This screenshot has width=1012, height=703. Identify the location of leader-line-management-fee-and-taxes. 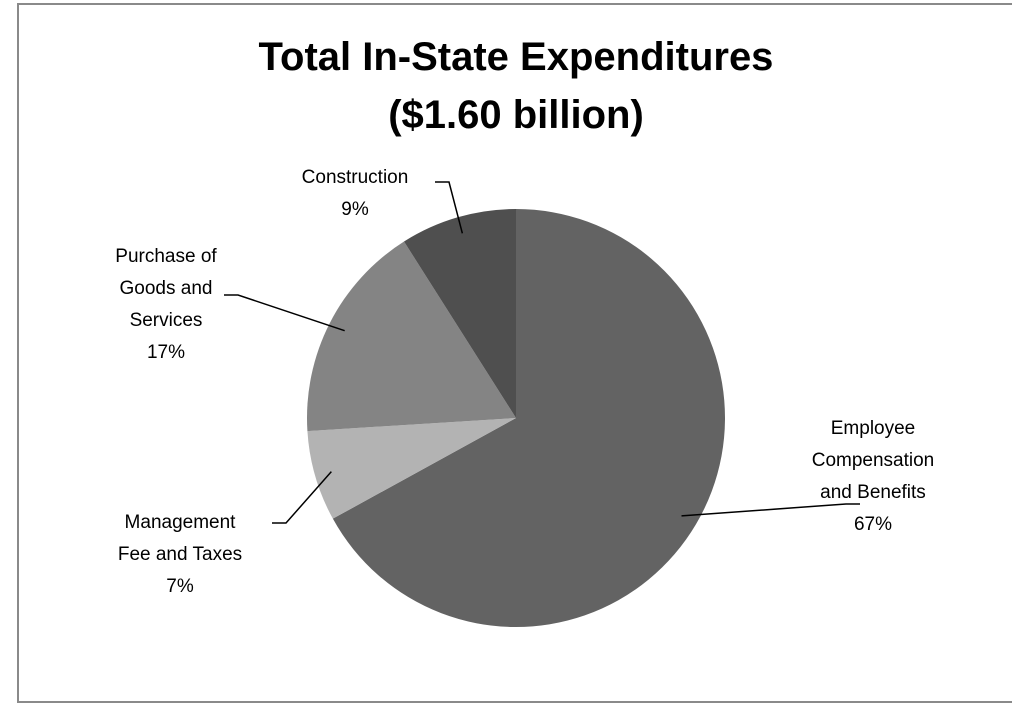
(302, 497).